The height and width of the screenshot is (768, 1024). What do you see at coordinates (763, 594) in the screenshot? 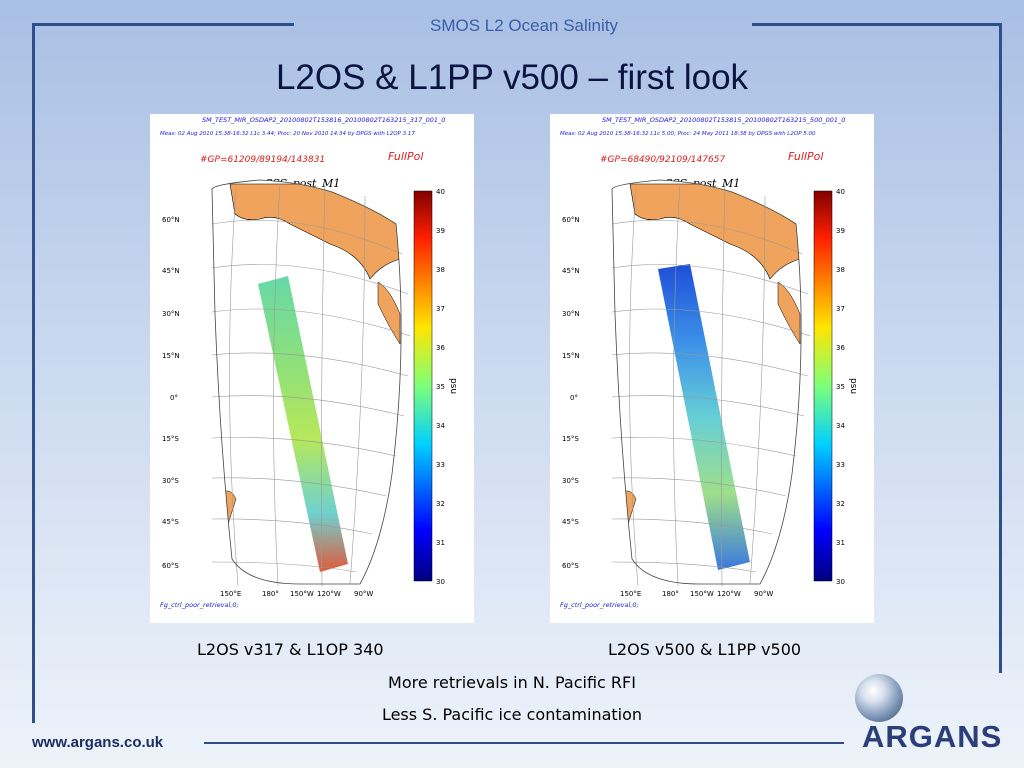
I see `lon-label-2-4: 90°W` at bounding box center [763, 594].